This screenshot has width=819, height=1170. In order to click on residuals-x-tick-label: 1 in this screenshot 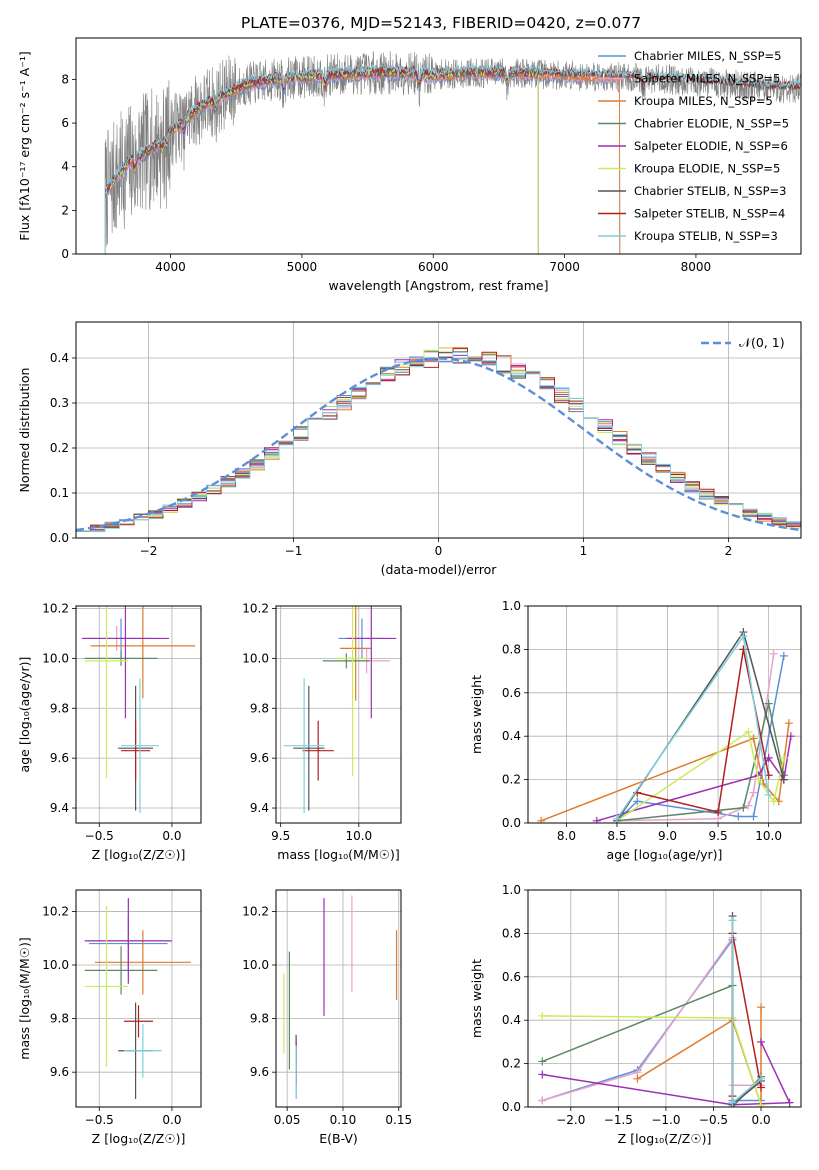, I will do `click(584, 551)`.